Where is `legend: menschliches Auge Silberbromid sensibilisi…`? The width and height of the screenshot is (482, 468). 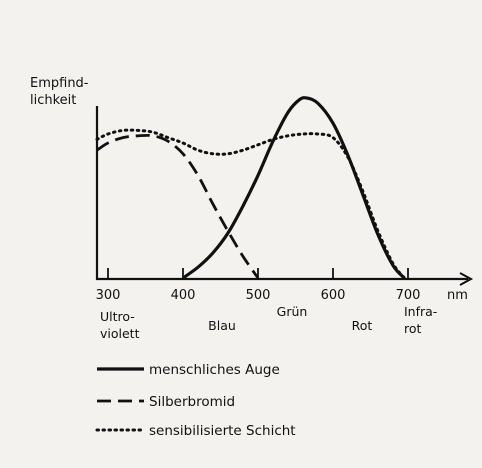 legend: menschliches Auge Silberbromid sensibilisi… is located at coordinates (195, 400).